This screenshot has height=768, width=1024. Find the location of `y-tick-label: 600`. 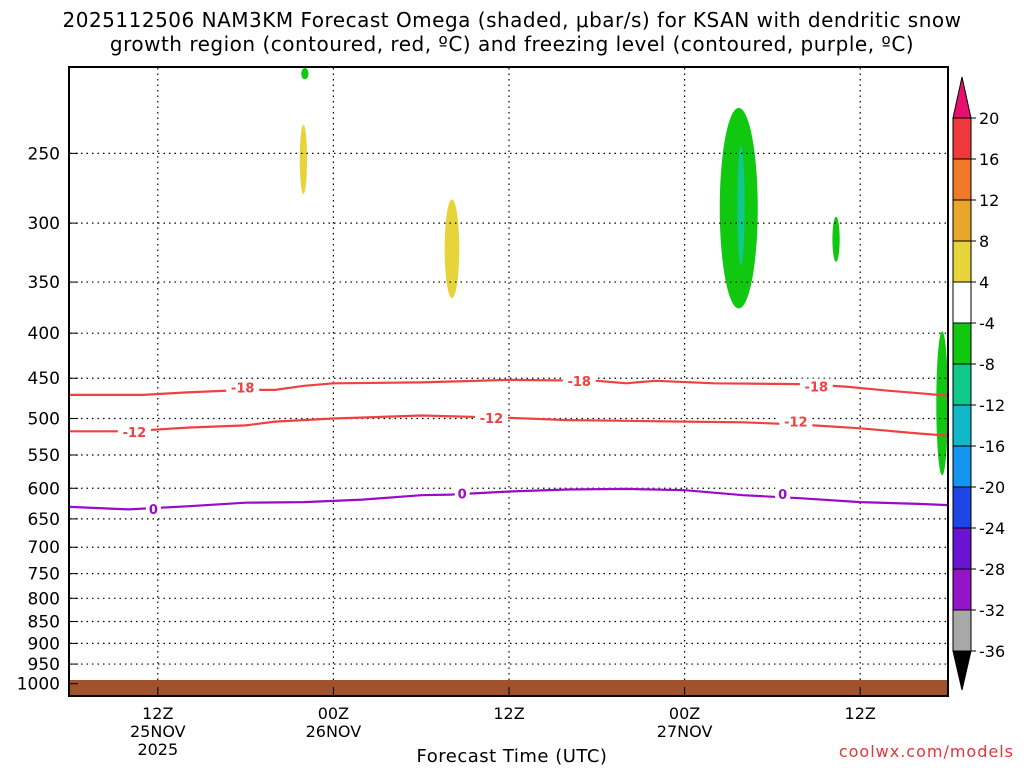

y-tick-label: 600 is located at coordinates (44, 489).